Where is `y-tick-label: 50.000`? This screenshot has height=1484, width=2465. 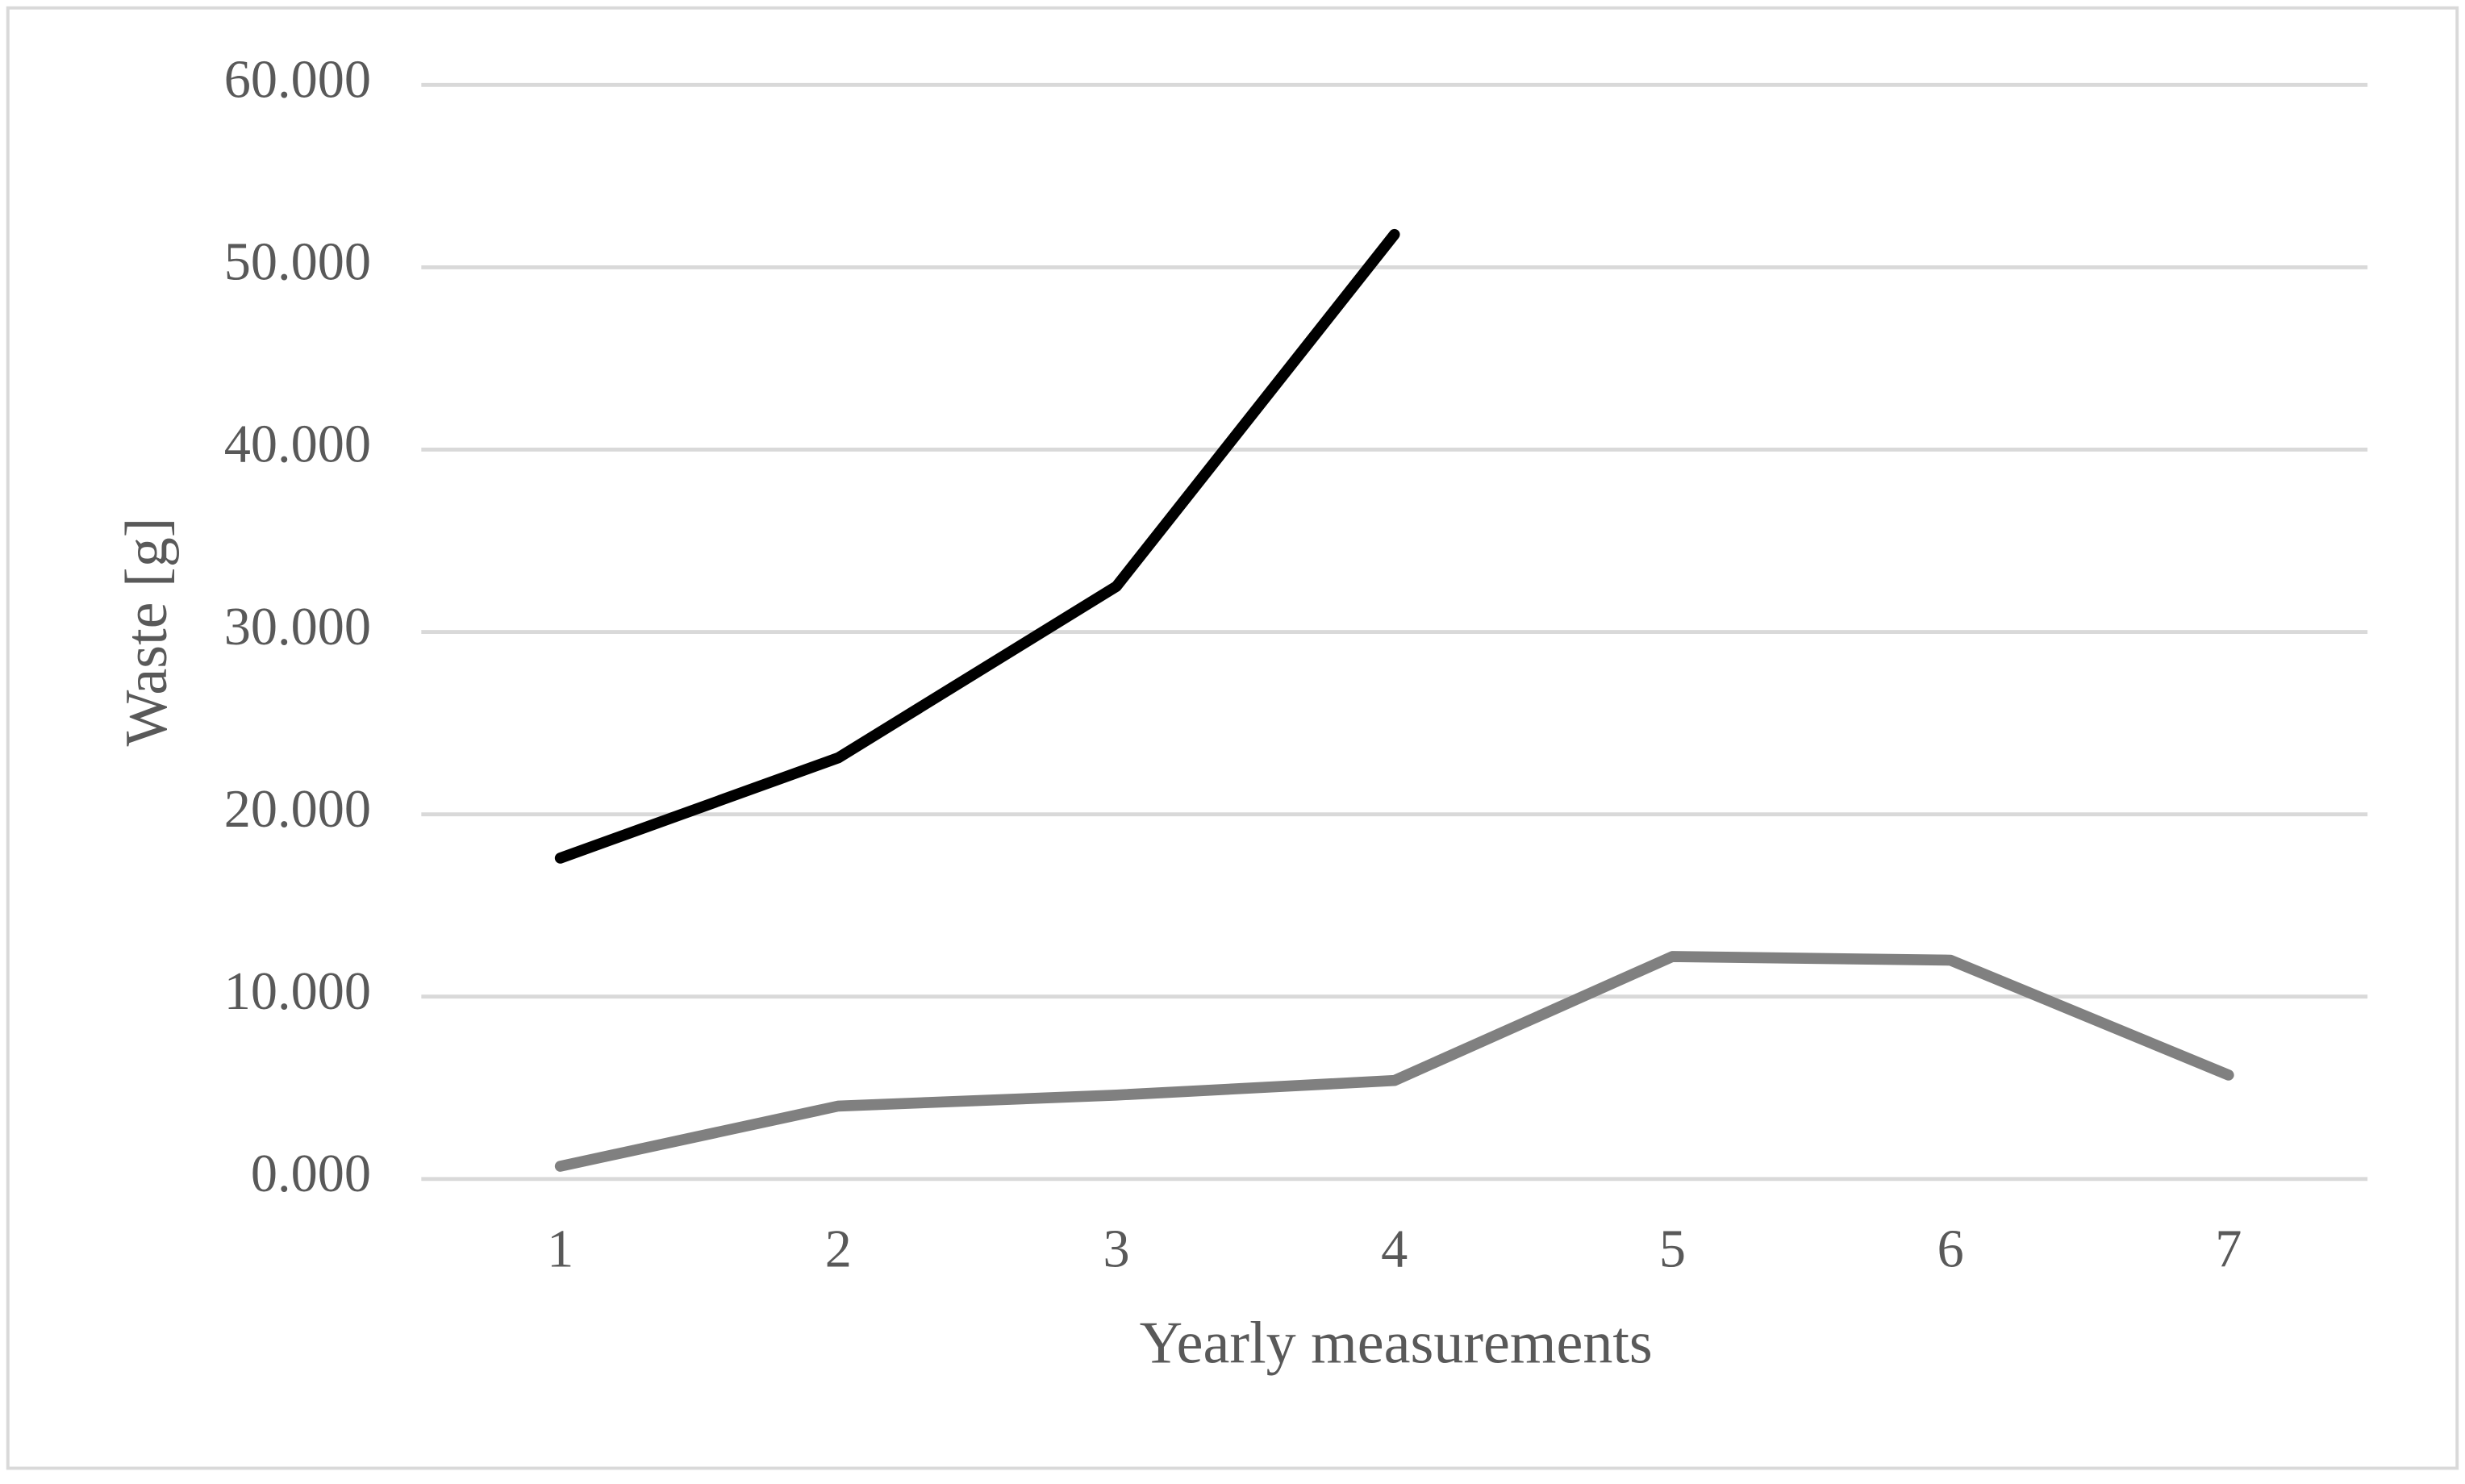
y-tick-label: 50.000 is located at coordinates (297, 263).